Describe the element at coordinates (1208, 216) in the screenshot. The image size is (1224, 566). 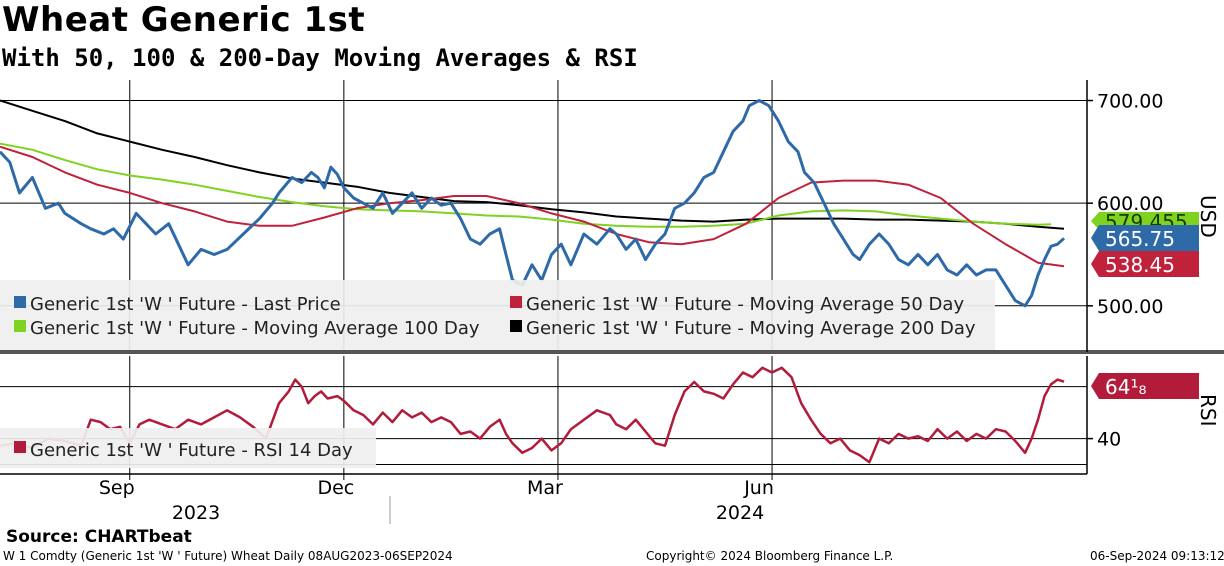
I see `price-axis-title: USD` at that location.